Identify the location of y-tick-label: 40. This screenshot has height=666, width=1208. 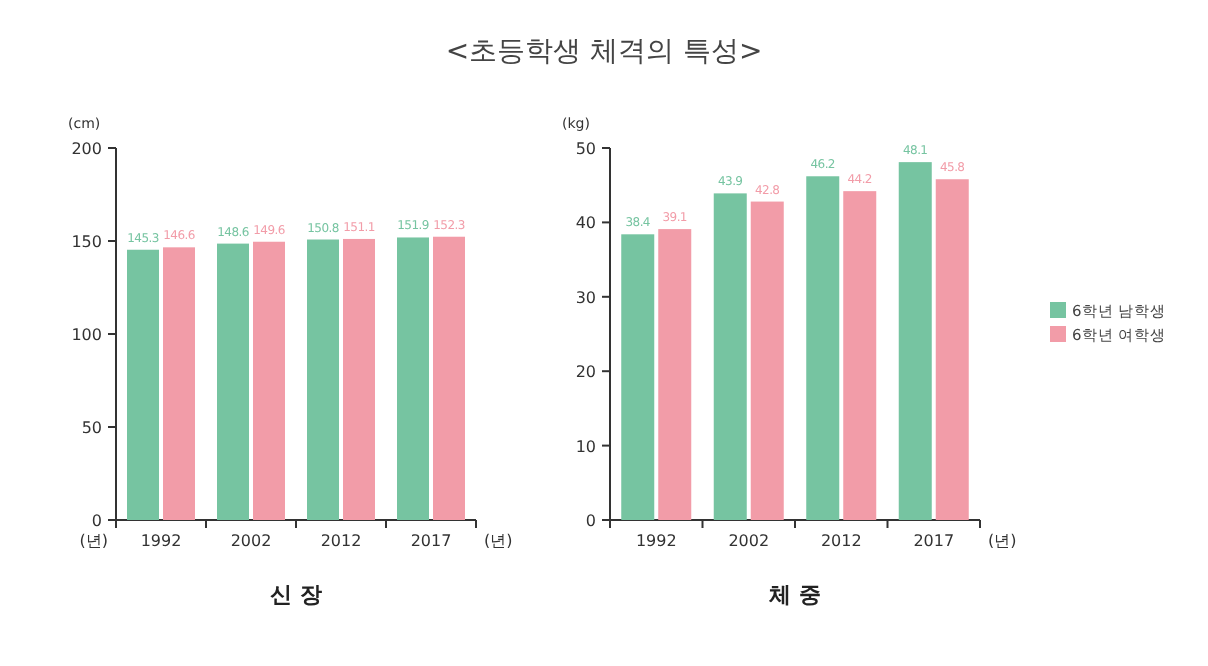
(585, 223).